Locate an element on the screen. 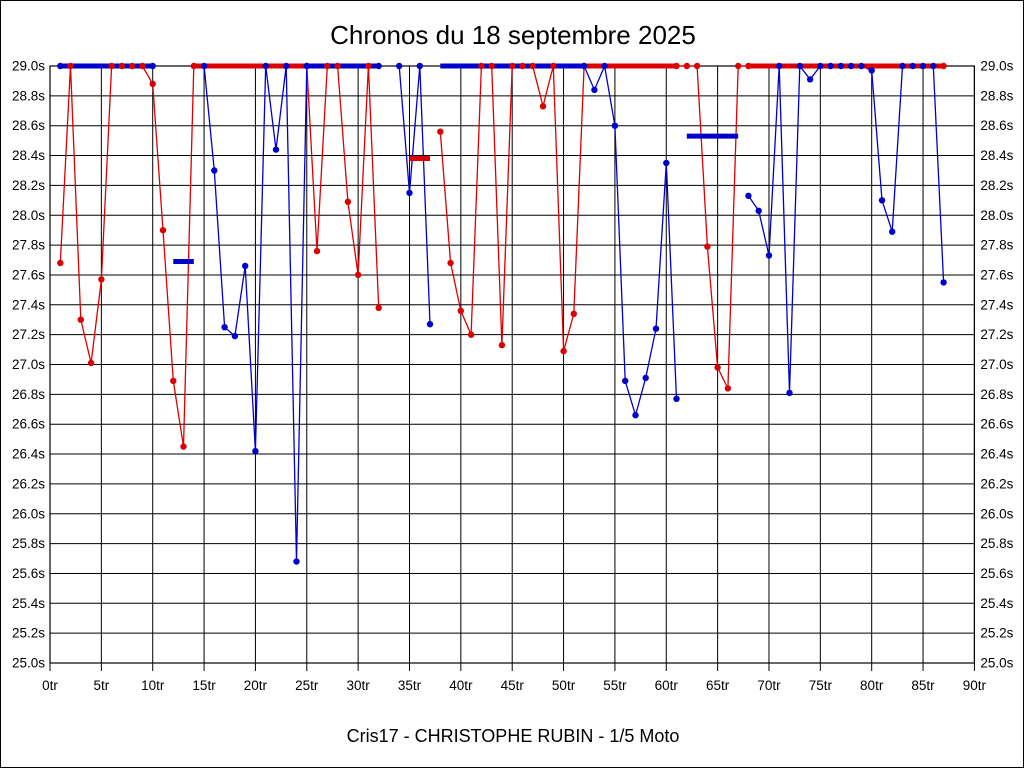  y-tick-label-right: 26.0s is located at coordinates (996, 513).